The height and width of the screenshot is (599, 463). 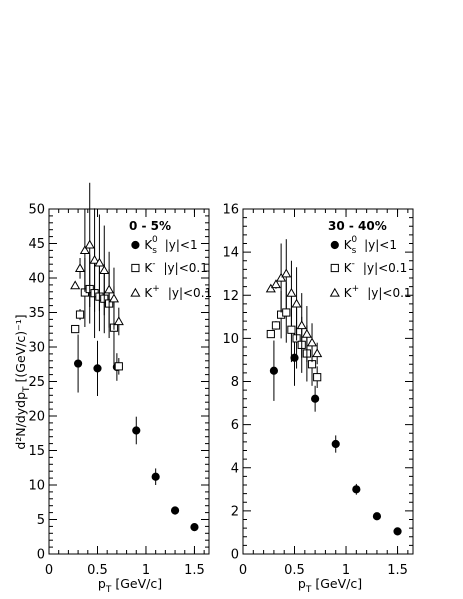 I want to click on x-axis-title-right: pT [GeV/c], so click(x=330, y=585).